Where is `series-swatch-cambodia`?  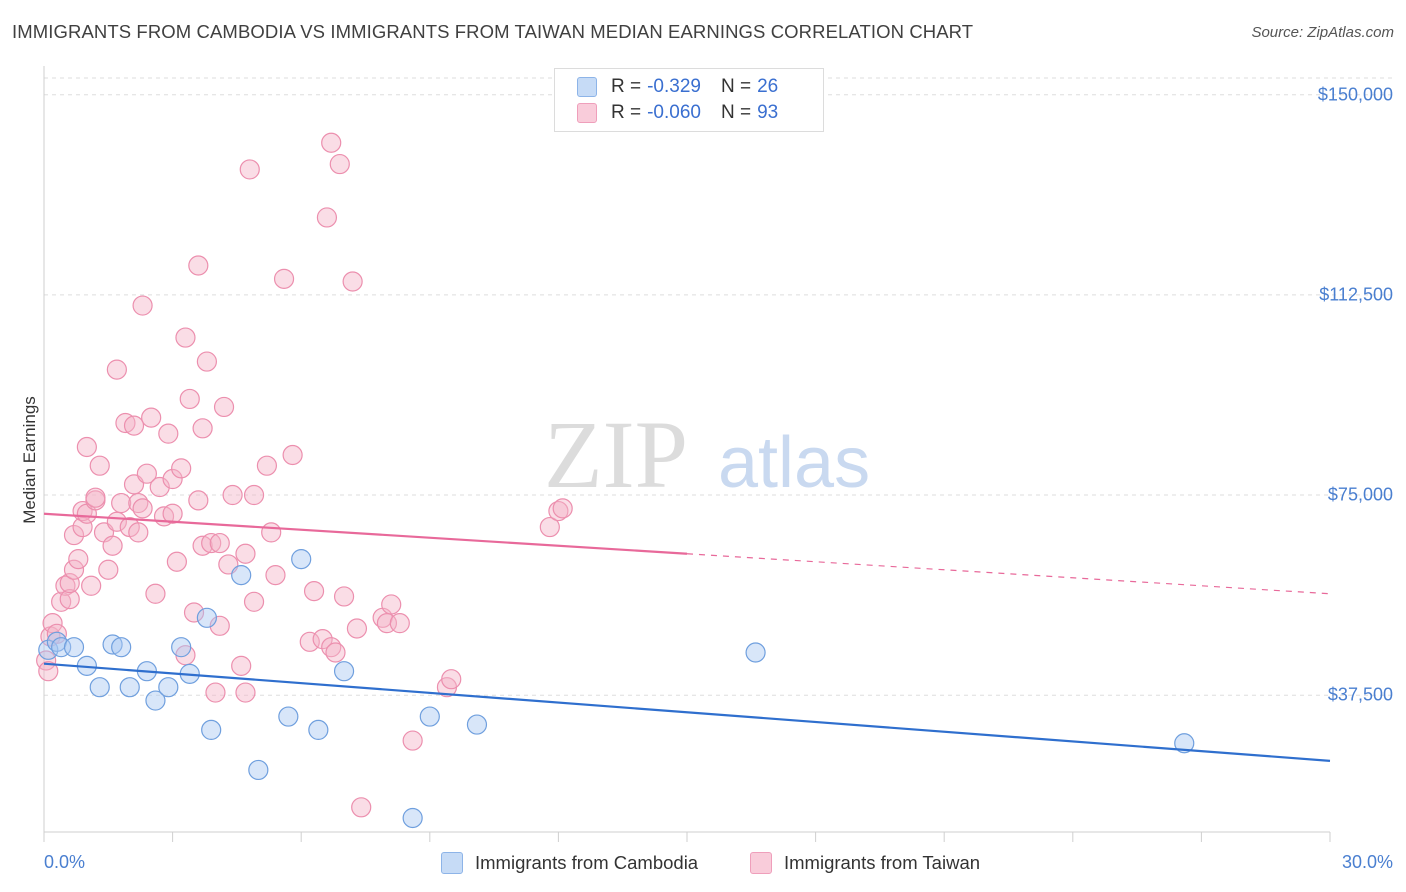 series-swatch-cambodia is located at coordinates (452, 863).